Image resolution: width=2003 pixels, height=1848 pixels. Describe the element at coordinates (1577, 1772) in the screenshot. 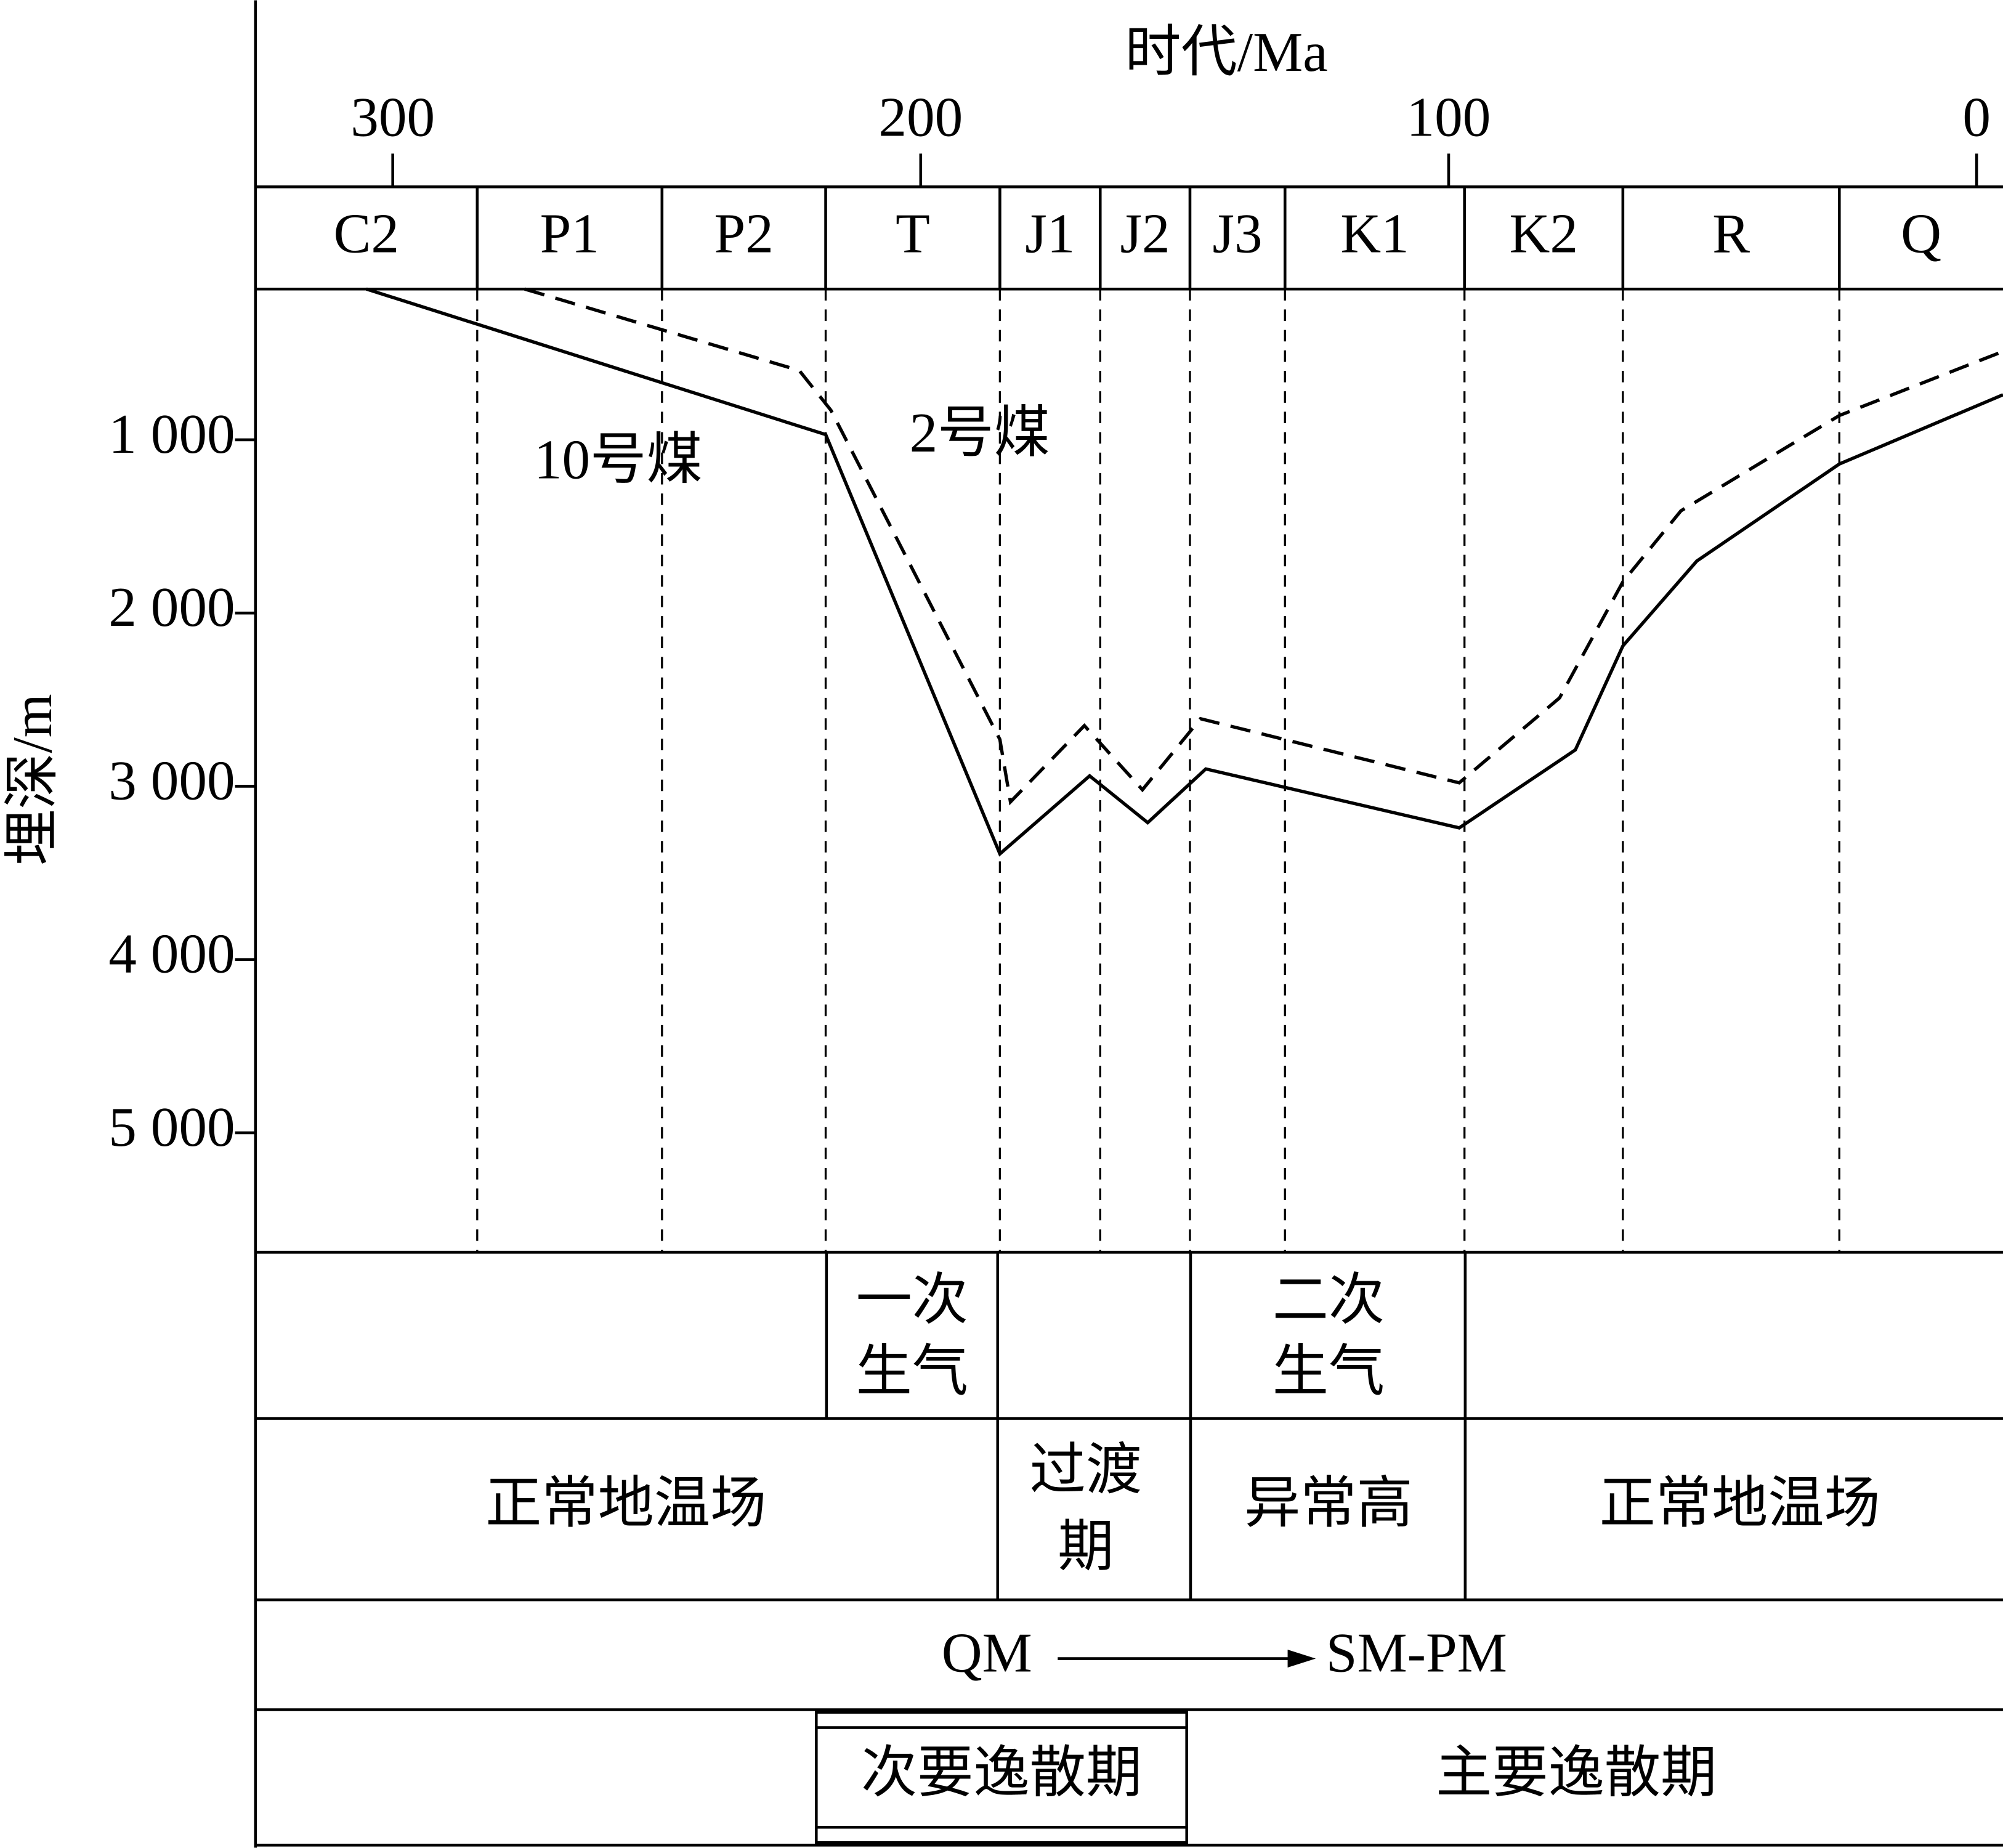

I see `cell-text: 主要逸散期` at that location.